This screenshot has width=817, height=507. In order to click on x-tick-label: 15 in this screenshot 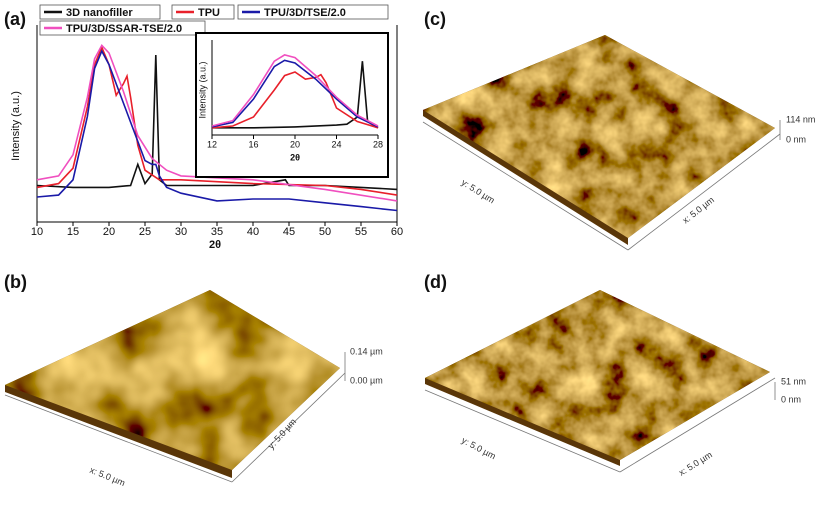, I will do `click(73, 232)`.